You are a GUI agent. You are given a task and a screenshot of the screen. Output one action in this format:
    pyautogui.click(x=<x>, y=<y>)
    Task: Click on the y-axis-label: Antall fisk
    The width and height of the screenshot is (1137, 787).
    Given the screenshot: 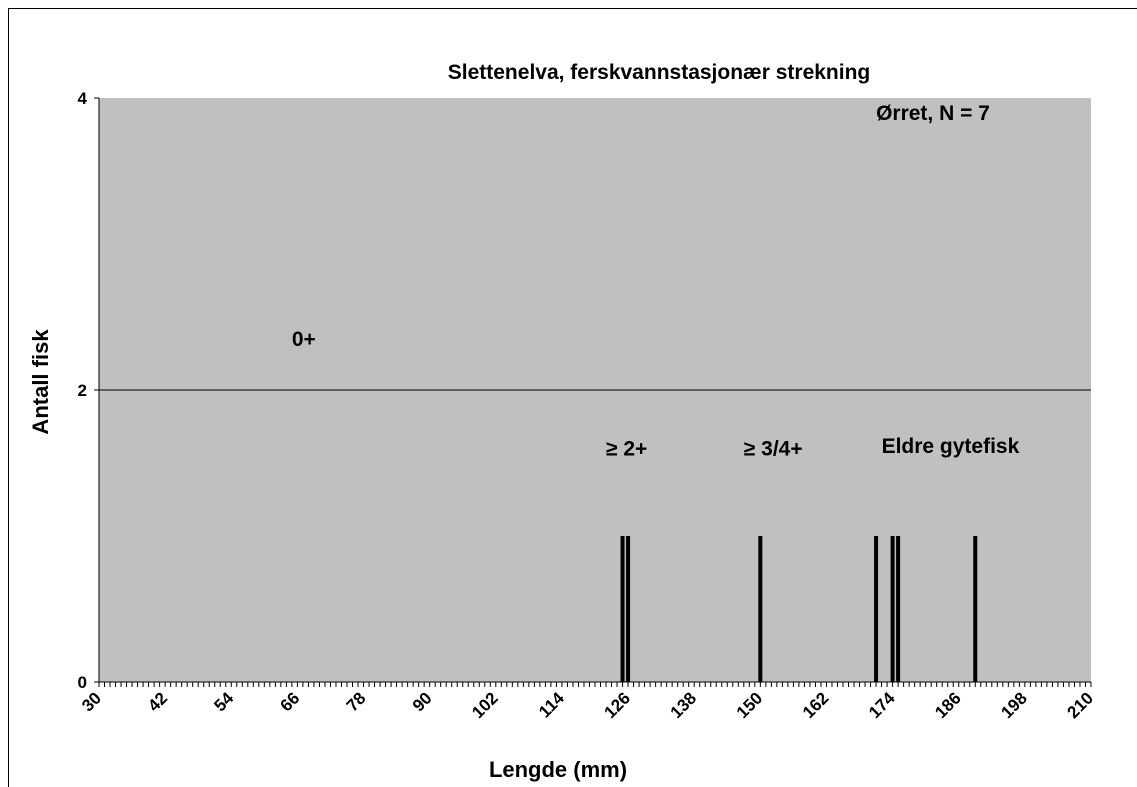 What is the action you would take?
    pyautogui.click(x=40, y=382)
    